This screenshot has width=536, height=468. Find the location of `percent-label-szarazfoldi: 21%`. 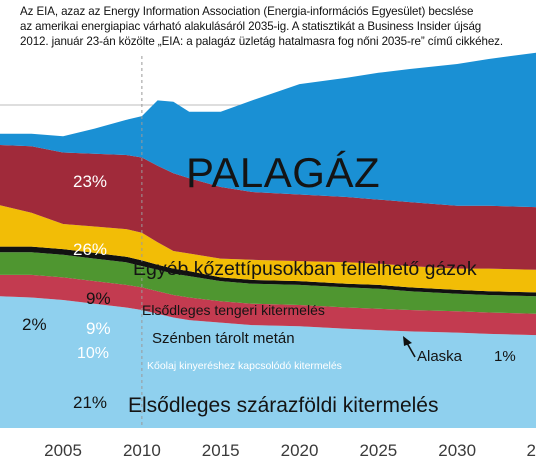

percent-label-szarazfoldi: 21% is located at coordinates (90, 402).